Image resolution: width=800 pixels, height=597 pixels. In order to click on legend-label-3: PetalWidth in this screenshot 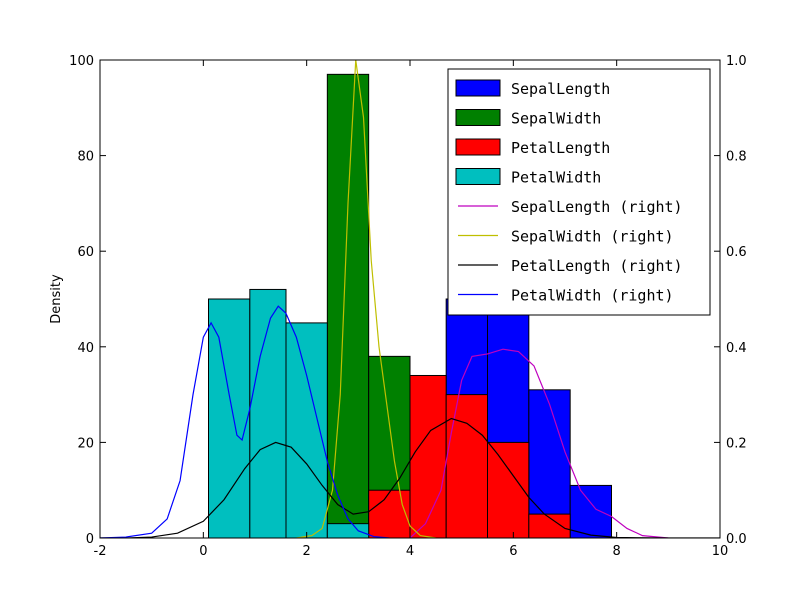, I will do `click(556, 178)`.